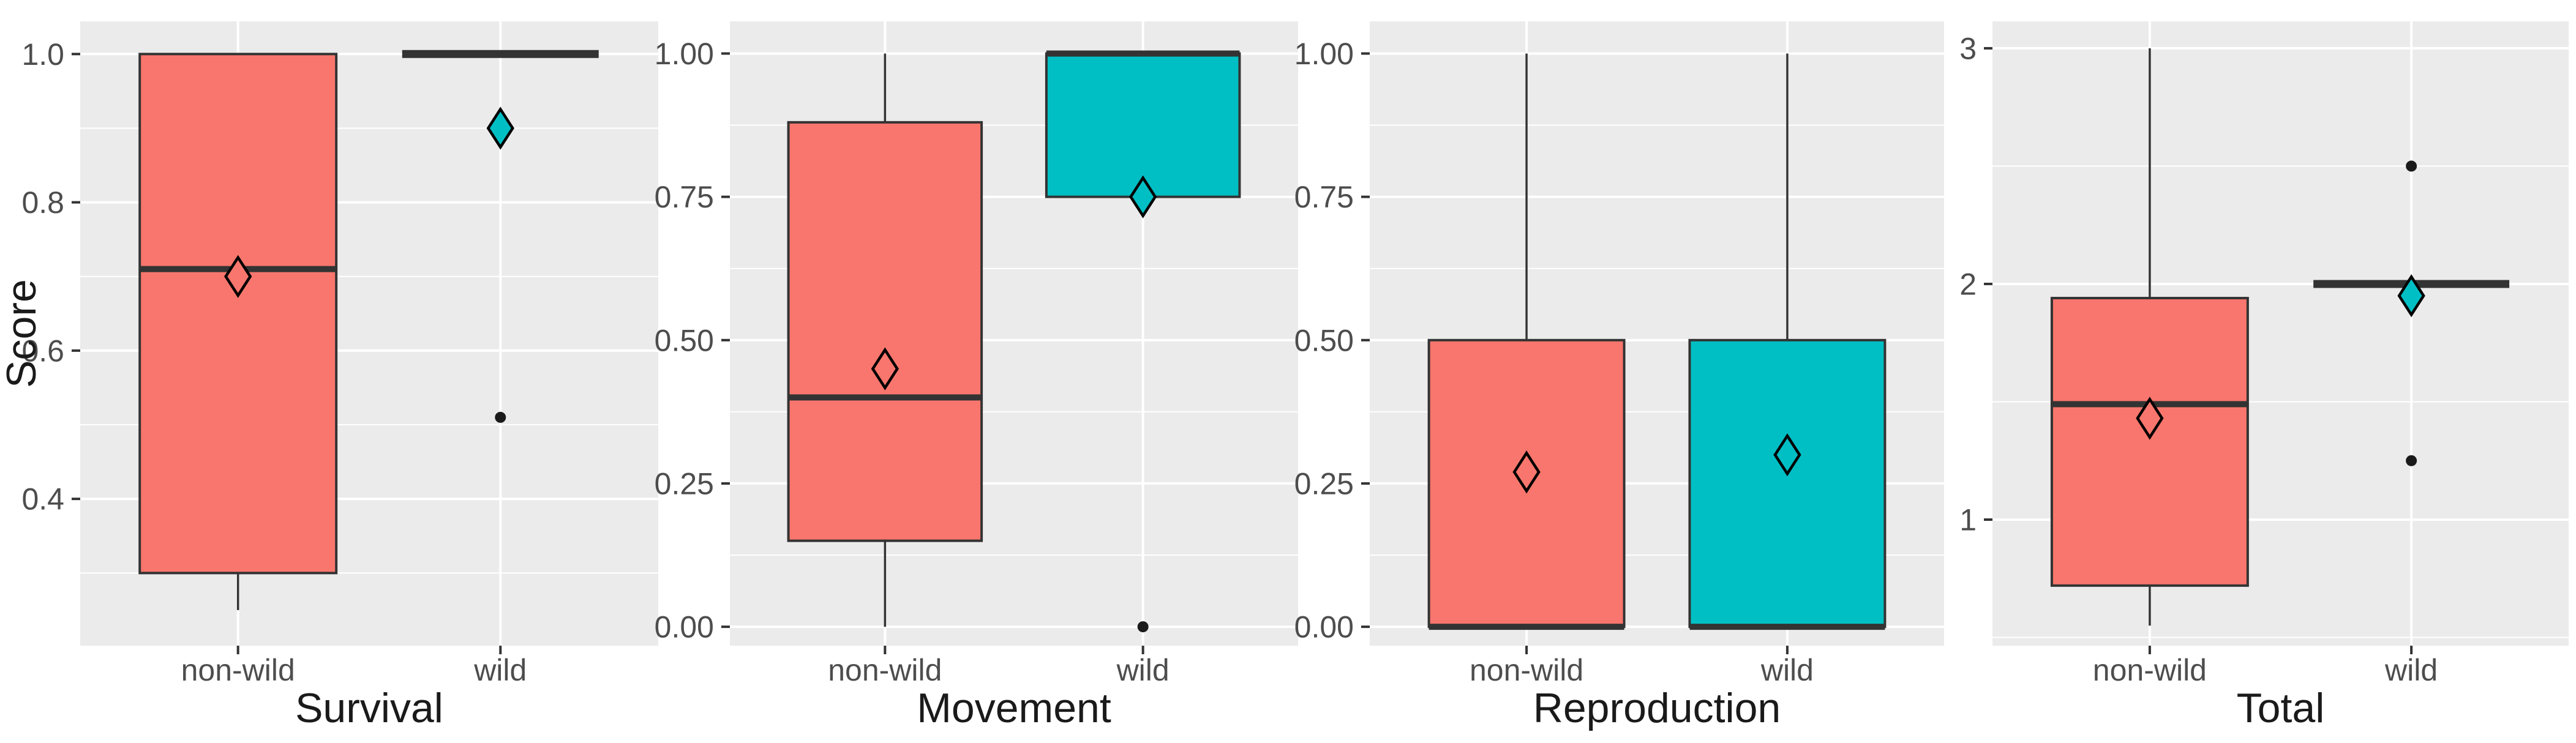 The image size is (2576, 743). I want to click on y-tick-label: 0.8, so click(42, 202).